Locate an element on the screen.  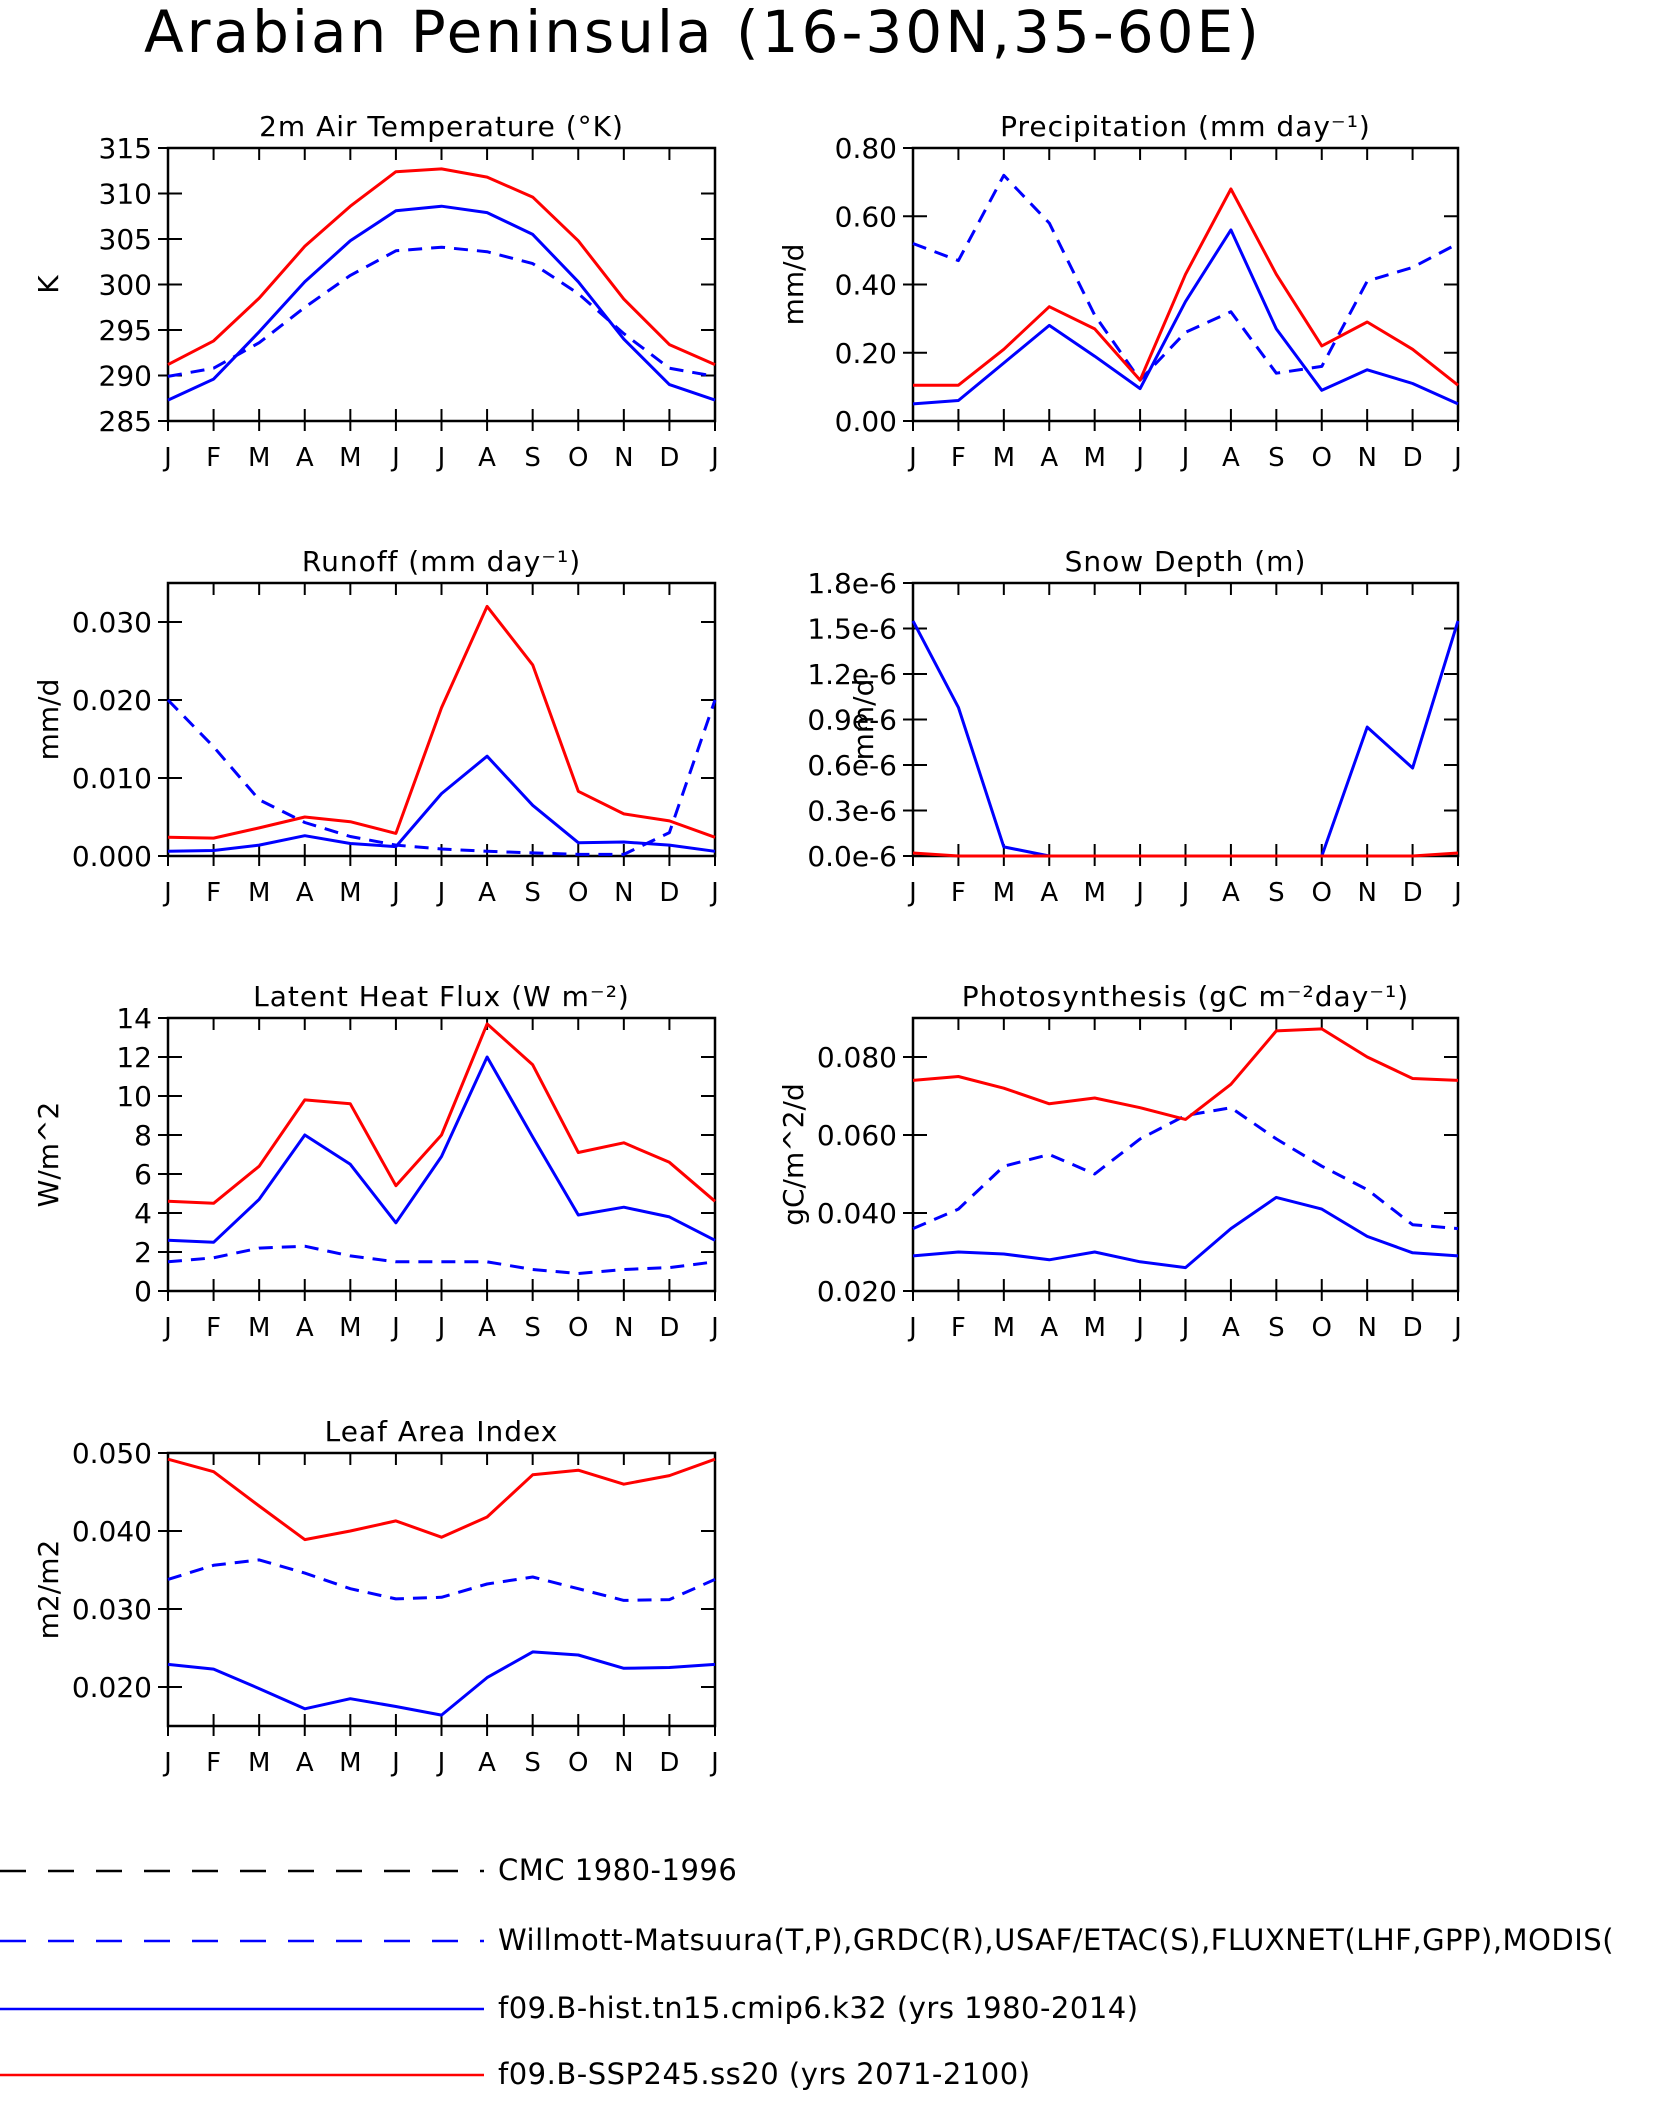
y-tick-label: 0.3e-6 is located at coordinates (852, 811).